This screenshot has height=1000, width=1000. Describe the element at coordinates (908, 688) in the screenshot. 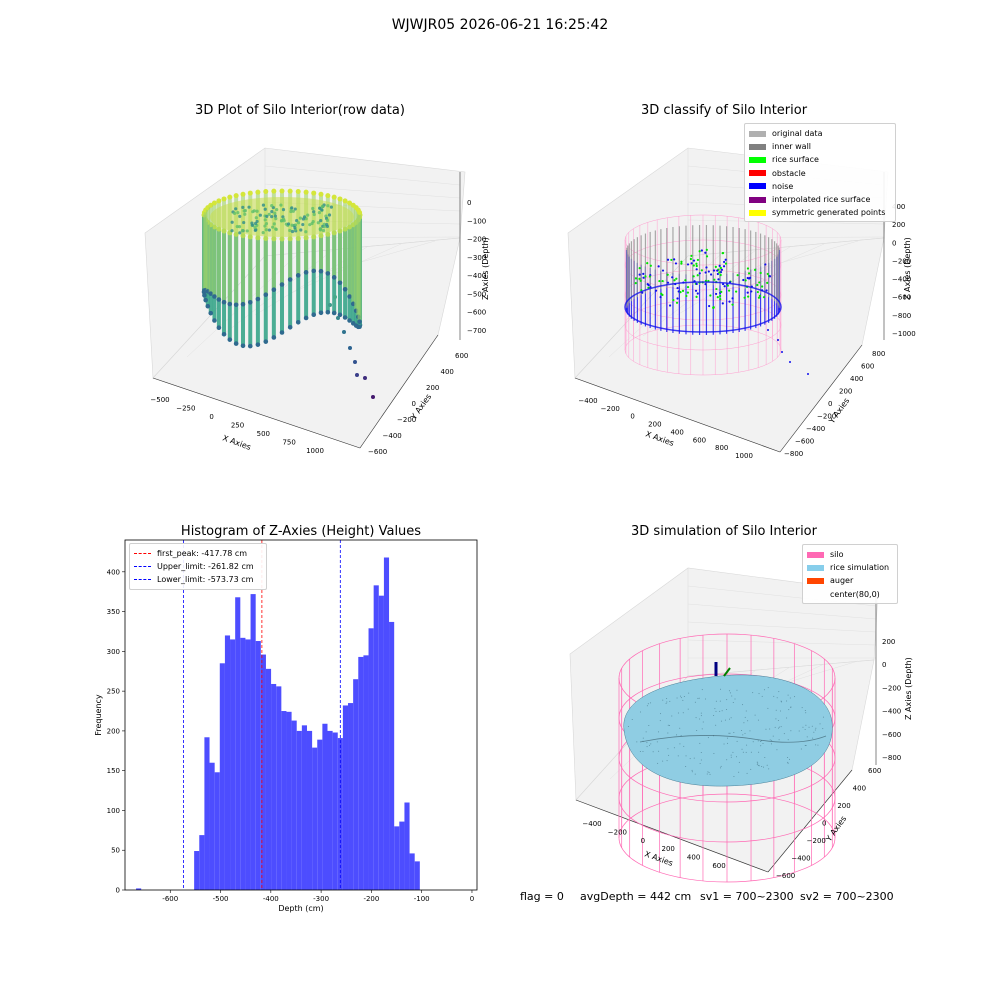

I see `simulation-zlabel: Z Axies (Depth)` at that location.